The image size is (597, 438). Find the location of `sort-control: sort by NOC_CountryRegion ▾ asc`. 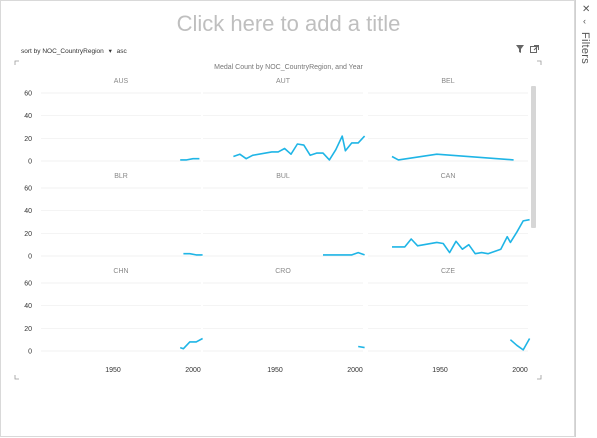

sort-control: sort by NOC_CountryRegion ▾ asc is located at coordinates (74, 51).